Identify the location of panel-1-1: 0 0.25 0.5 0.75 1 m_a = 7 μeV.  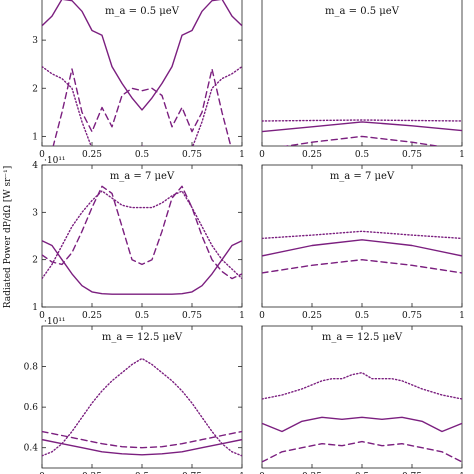
(362, 242).